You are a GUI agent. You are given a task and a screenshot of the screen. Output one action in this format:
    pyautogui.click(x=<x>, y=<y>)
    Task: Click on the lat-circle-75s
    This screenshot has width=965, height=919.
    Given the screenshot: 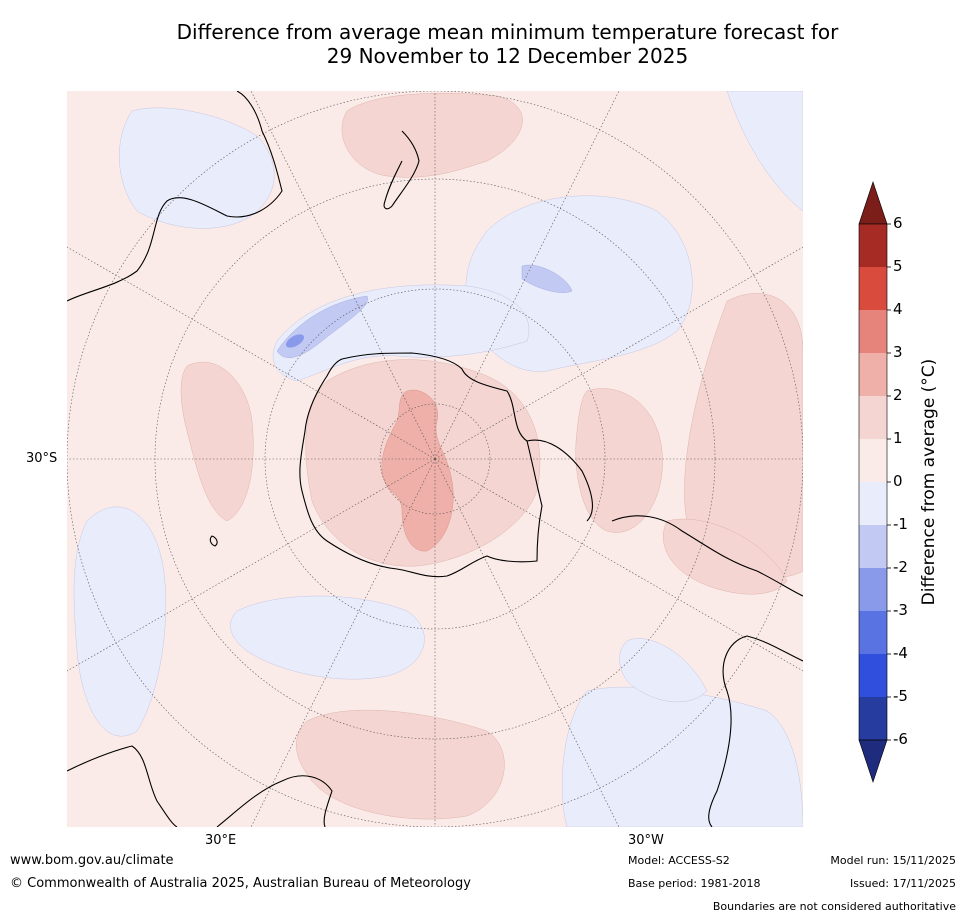 What is the action you would take?
    pyautogui.click(x=435, y=459)
    